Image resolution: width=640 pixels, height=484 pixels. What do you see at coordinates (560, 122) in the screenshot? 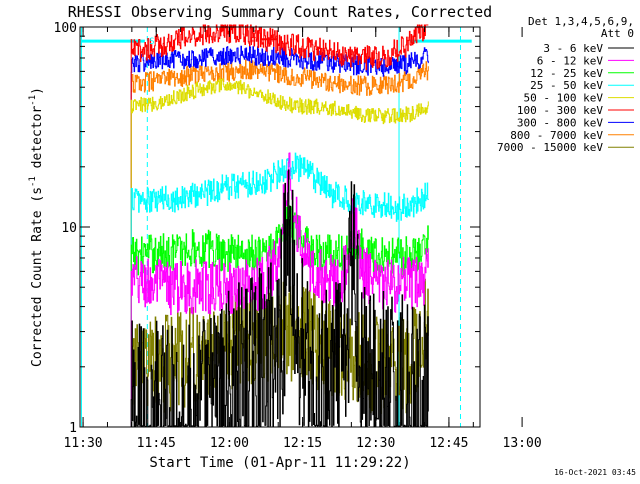
I see `legend-label: 300 - 800 keV` at bounding box center [560, 122].